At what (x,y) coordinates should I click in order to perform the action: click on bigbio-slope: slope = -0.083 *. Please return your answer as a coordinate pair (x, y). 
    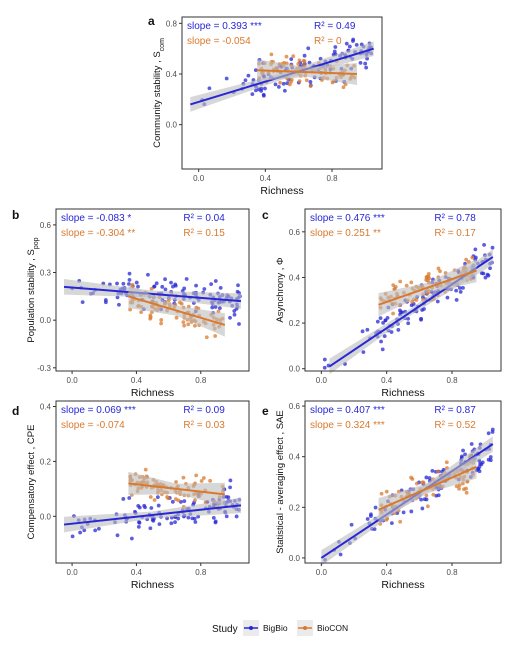
    Looking at the image, I should click on (96, 218).